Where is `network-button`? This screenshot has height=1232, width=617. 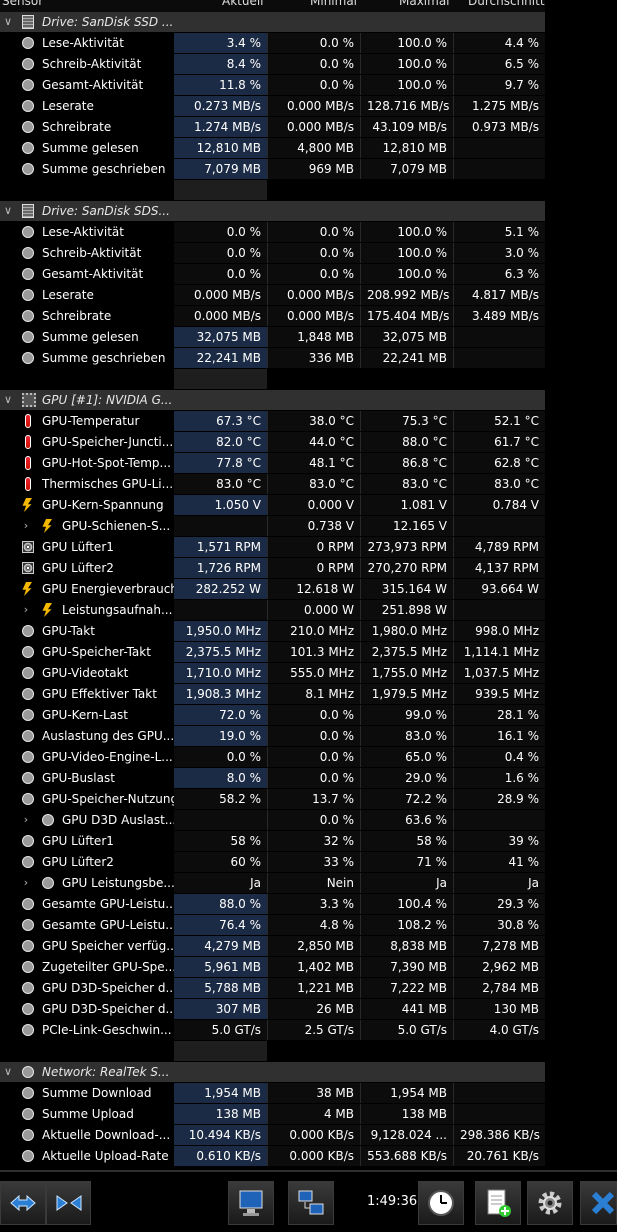
network-button is located at coordinates (311, 1203).